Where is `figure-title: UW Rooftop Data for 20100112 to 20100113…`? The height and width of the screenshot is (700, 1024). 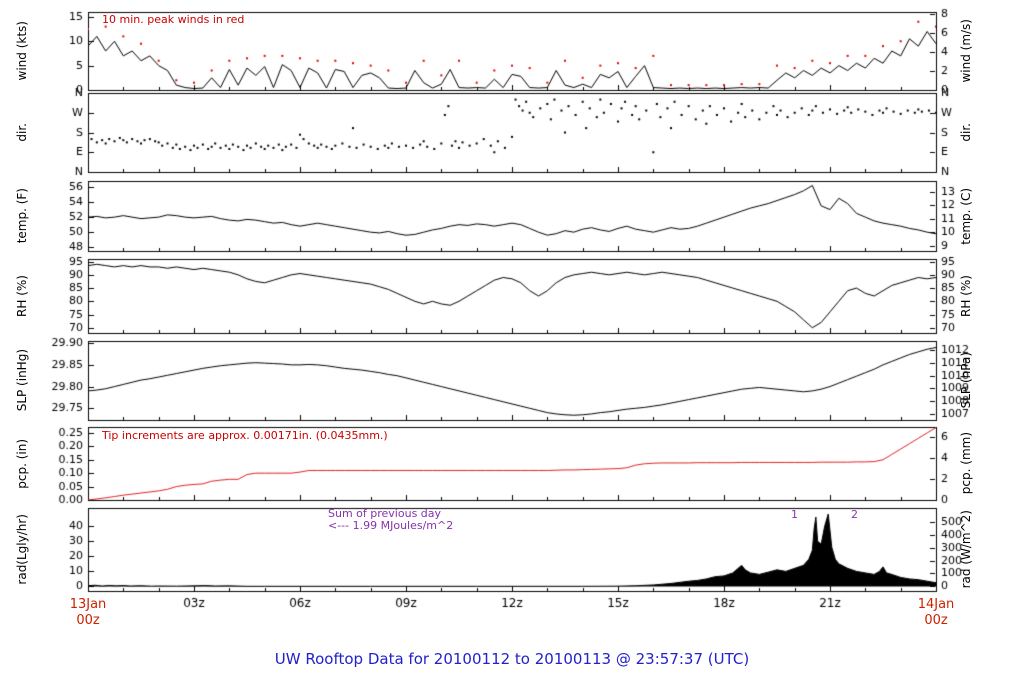 figure-title: UW Rooftop Data for 20100112 to 20100113… is located at coordinates (512, 659).